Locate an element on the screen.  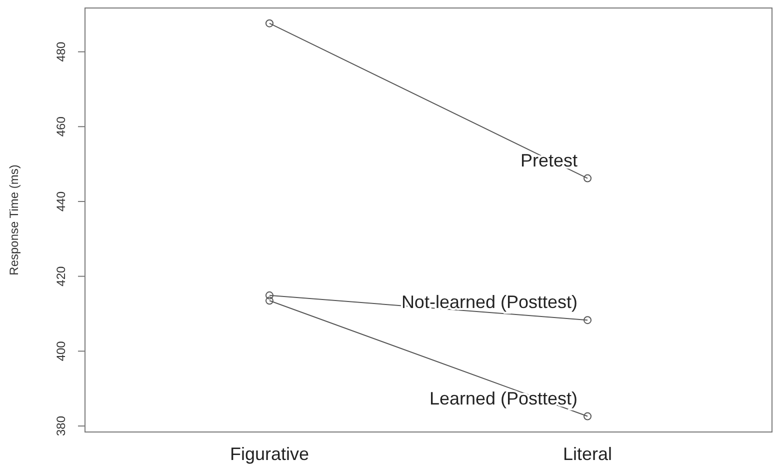
y-tick-label: 420 is located at coordinates (61, 276).